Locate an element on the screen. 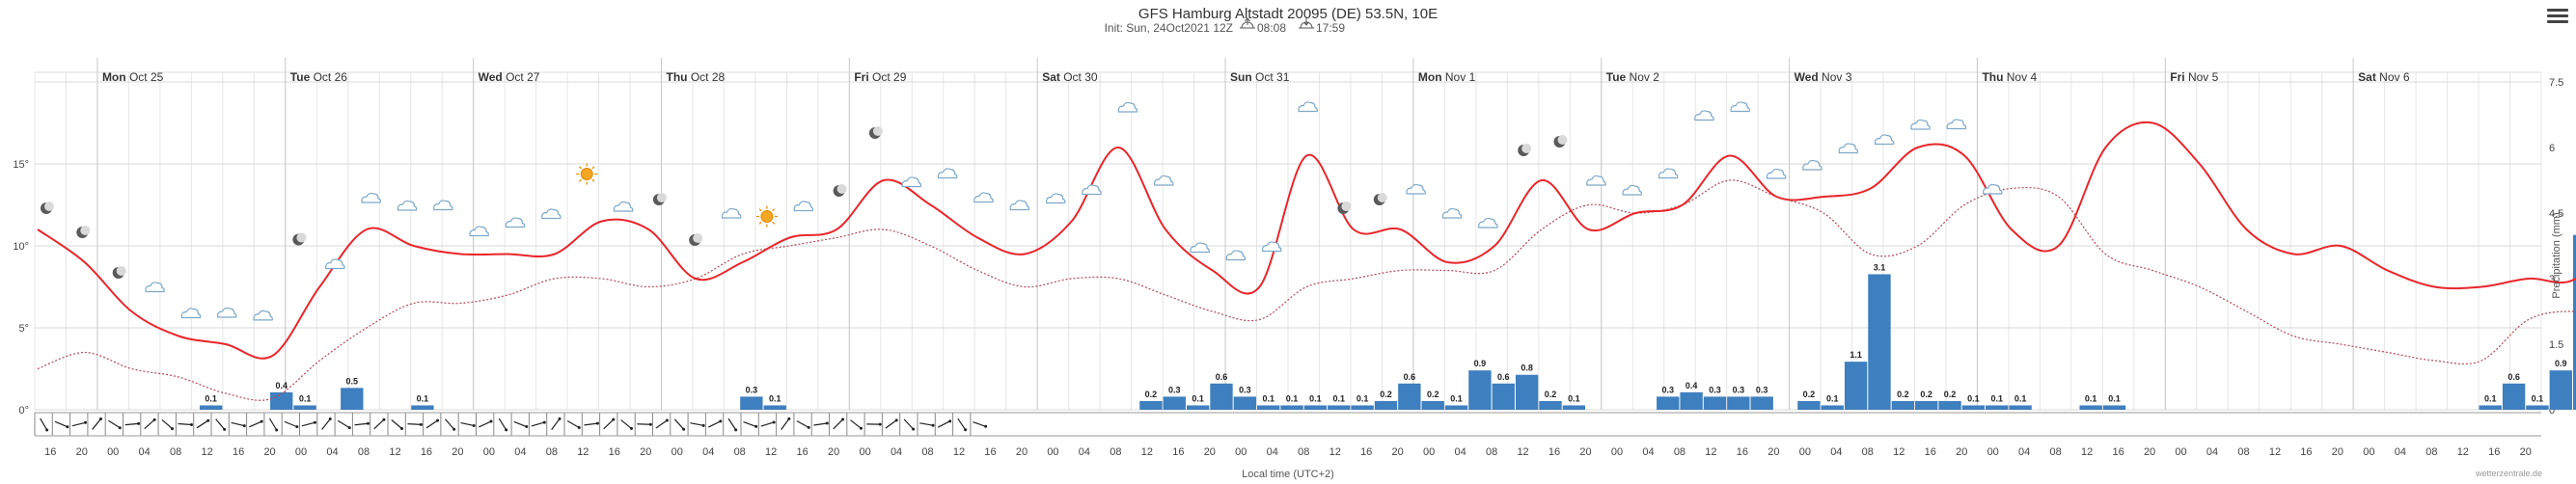  temperature-tick-label: 15° is located at coordinates (21, 165).